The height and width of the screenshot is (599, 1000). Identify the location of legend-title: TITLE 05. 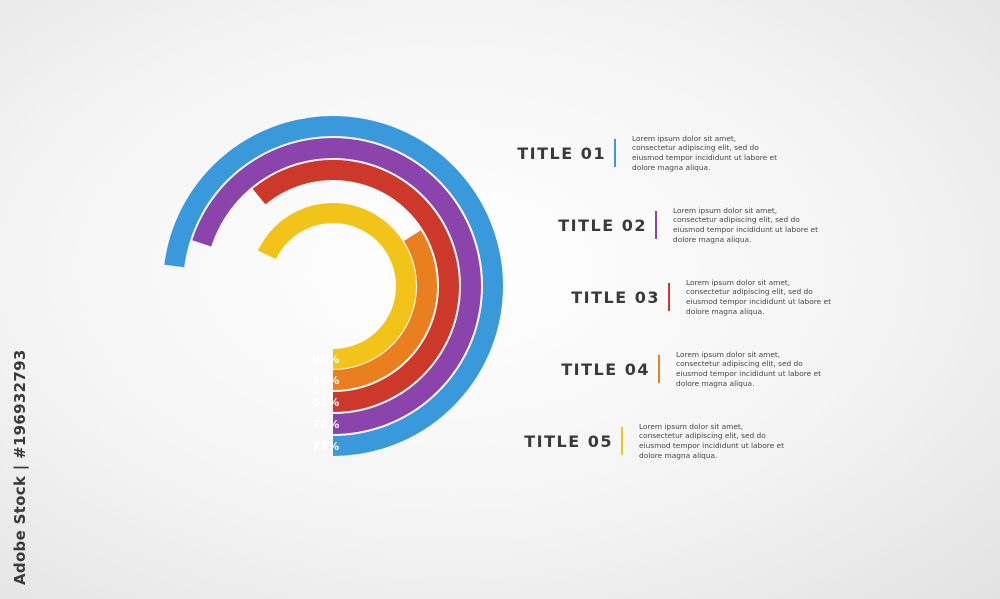
(568, 441).